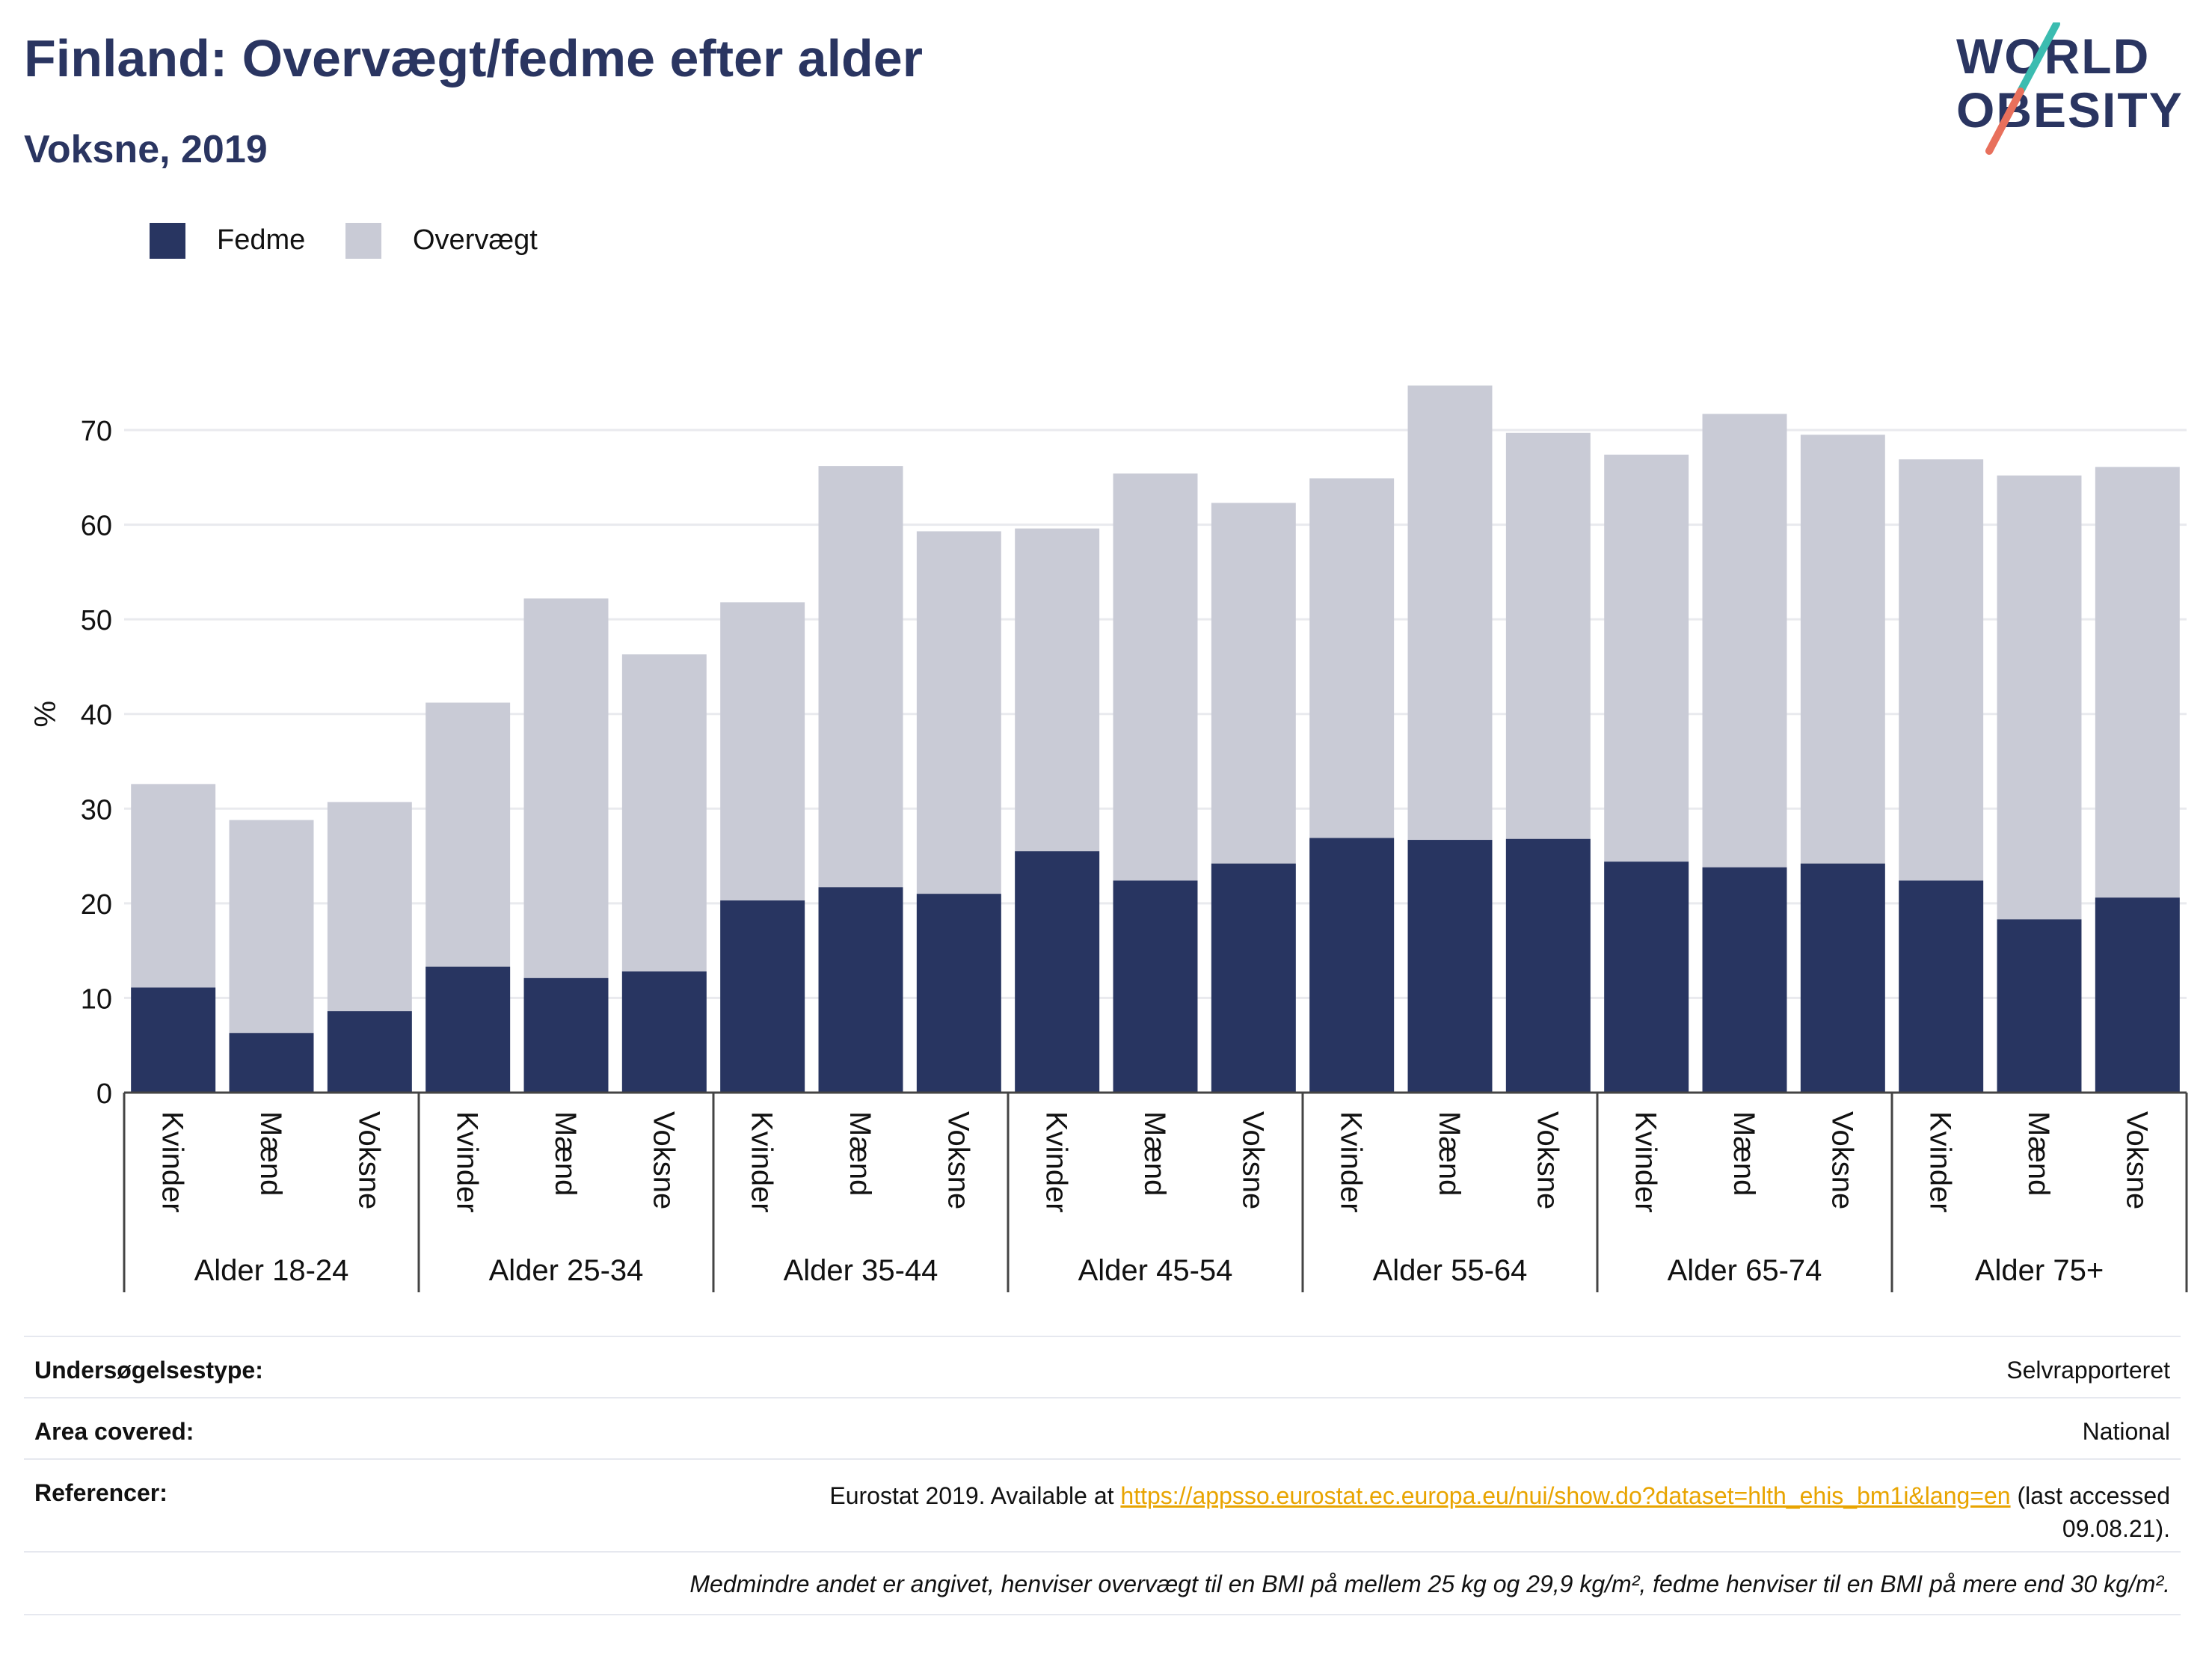  What do you see at coordinates (1102, 1367) in the screenshot?
I see `info-row-survey-type: Undersøgelsestype: Selvrapporteret` at bounding box center [1102, 1367].